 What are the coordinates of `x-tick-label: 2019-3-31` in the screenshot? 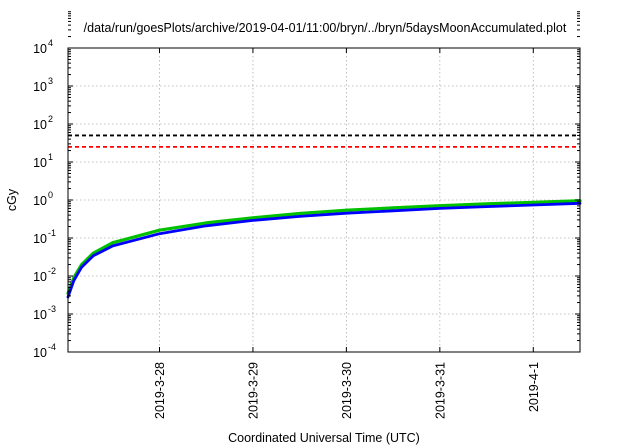 It's located at (440, 390).